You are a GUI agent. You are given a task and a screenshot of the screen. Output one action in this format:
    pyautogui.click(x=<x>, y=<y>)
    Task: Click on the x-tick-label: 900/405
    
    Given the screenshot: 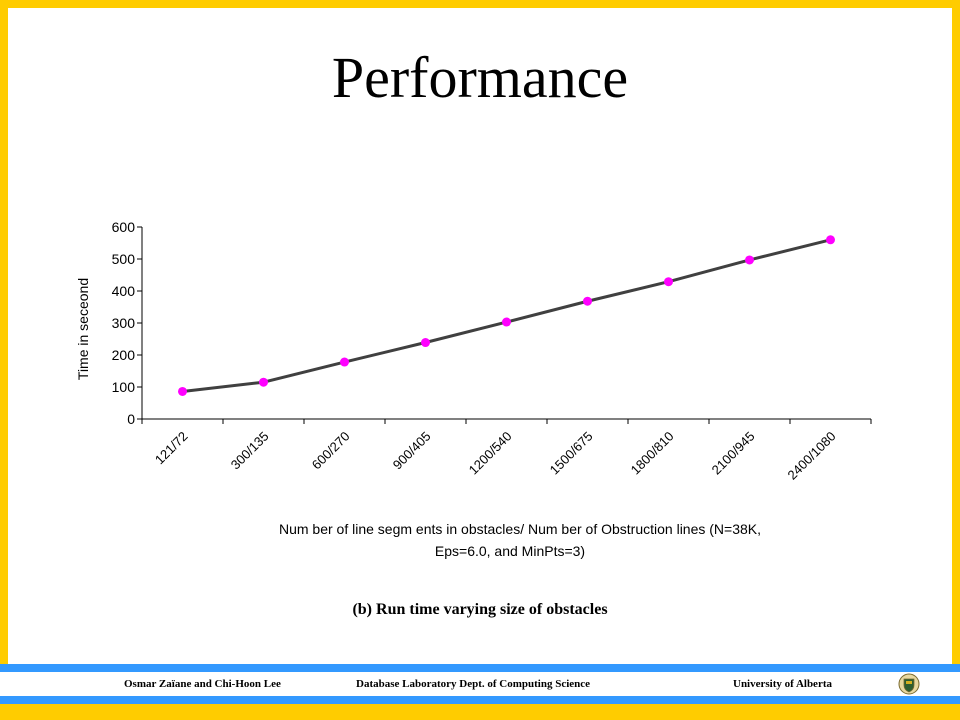 What is the action you would take?
    pyautogui.click(x=412, y=451)
    